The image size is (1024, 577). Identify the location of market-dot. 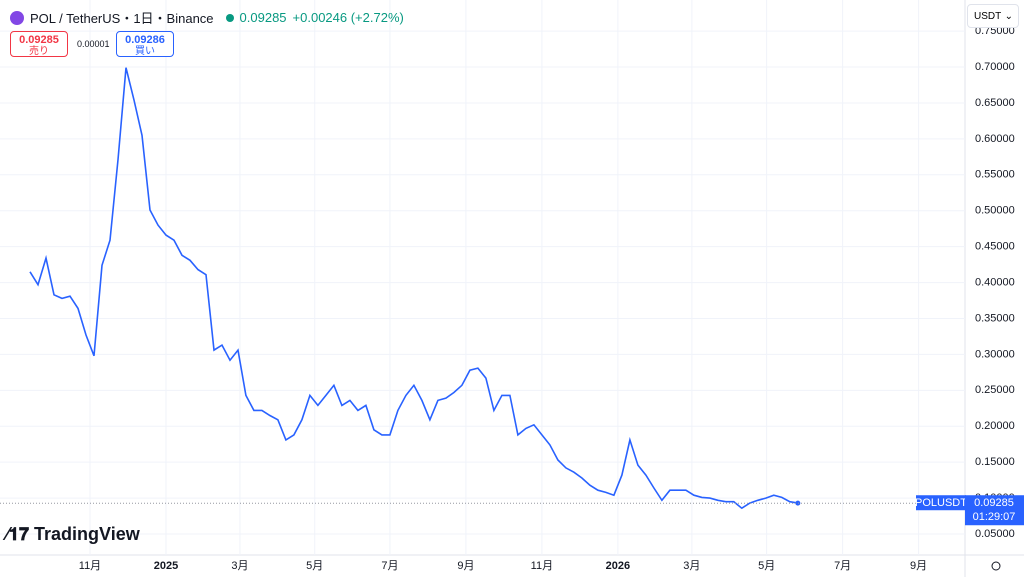
(229, 17).